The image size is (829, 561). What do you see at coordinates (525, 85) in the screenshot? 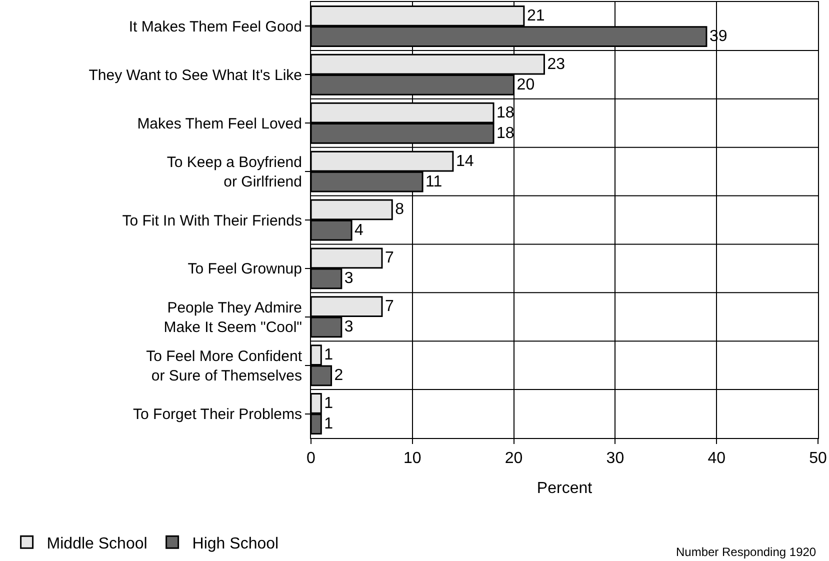
I see `data-label: 20` at bounding box center [525, 85].